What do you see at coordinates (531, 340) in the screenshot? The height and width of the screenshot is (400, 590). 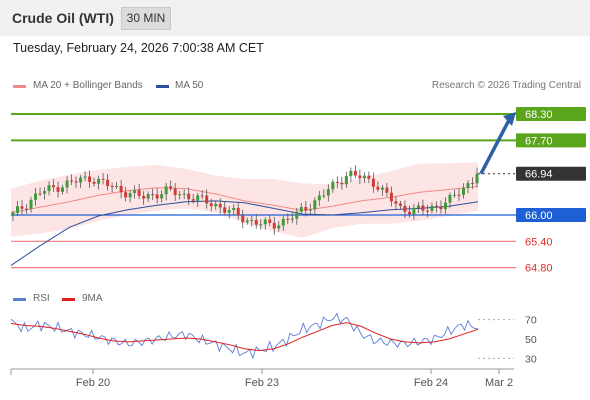 I see `rsi-tick-label-50: 50` at bounding box center [531, 340].